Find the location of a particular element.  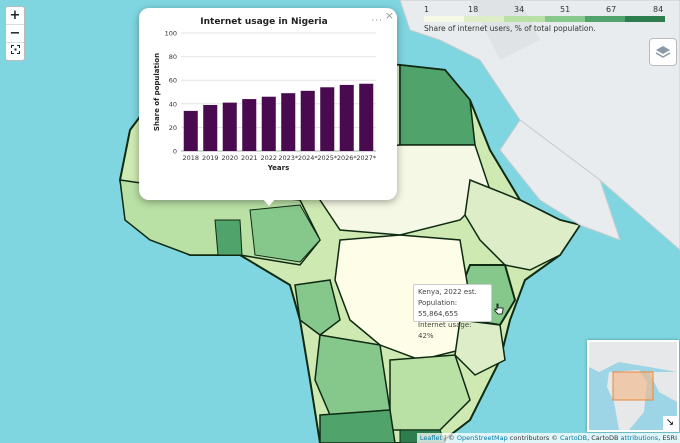

minimap-canvas is located at coordinates (633, 386).